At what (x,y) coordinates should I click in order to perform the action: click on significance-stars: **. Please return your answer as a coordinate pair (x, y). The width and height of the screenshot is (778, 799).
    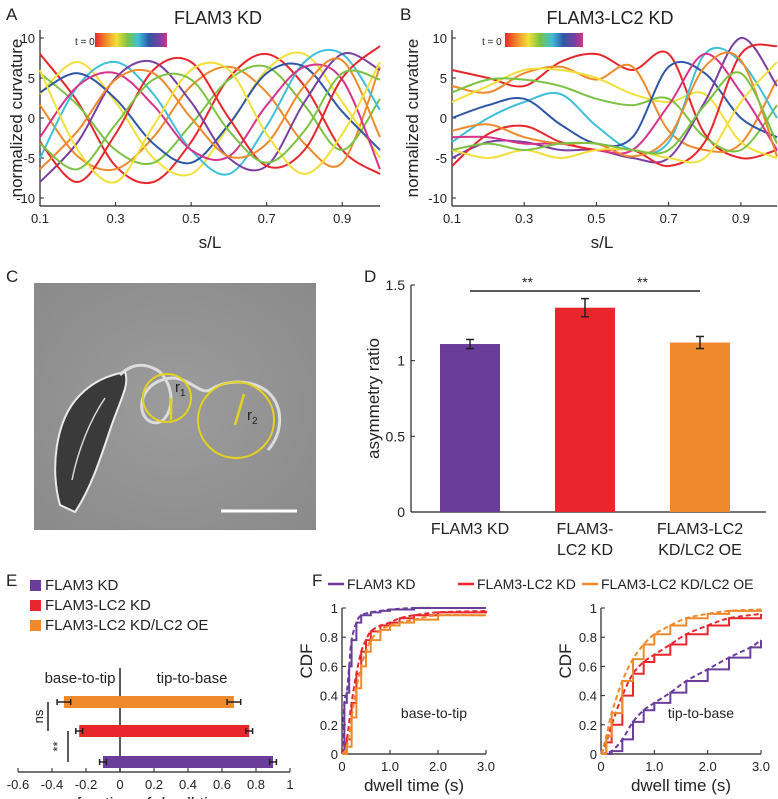
    Looking at the image, I should click on (642, 282).